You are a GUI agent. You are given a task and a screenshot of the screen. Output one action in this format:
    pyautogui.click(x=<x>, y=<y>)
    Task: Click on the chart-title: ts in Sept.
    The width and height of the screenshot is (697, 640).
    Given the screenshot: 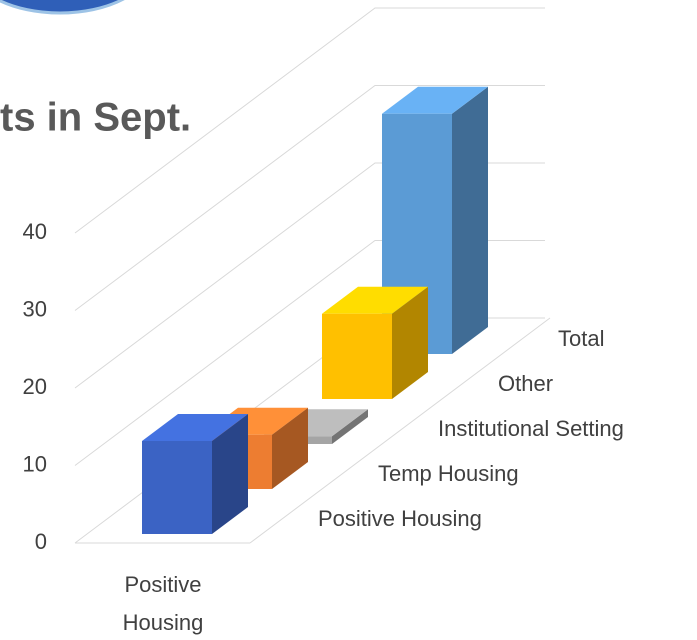 What is the action you would take?
    pyautogui.click(x=95, y=118)
    